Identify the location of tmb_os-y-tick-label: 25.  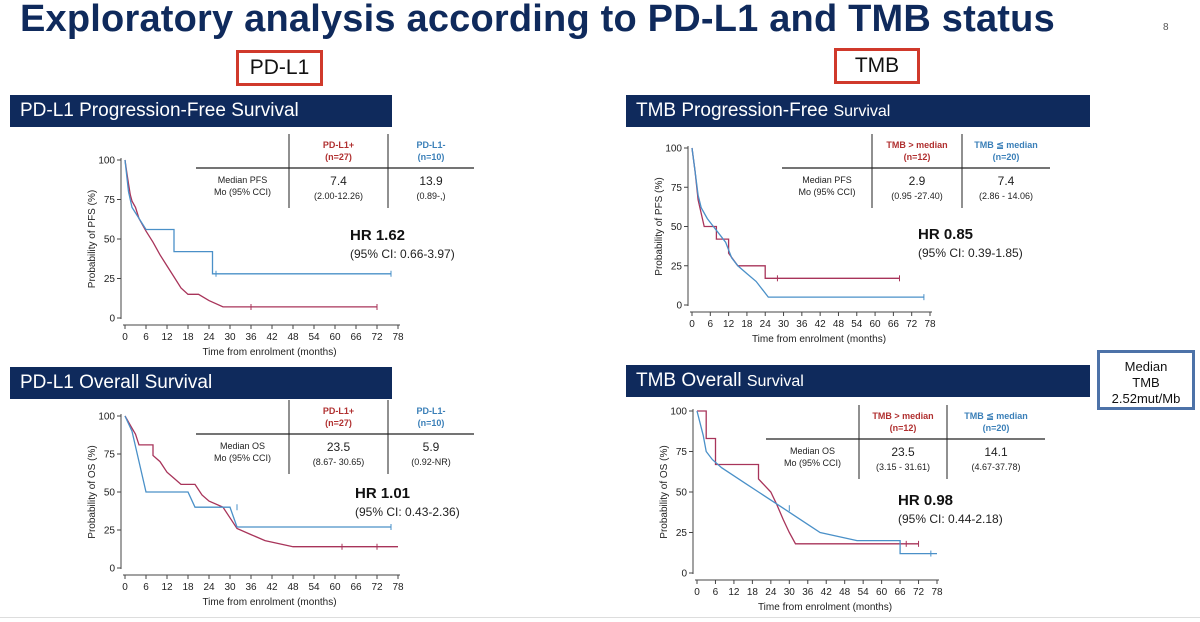
(682, 533).